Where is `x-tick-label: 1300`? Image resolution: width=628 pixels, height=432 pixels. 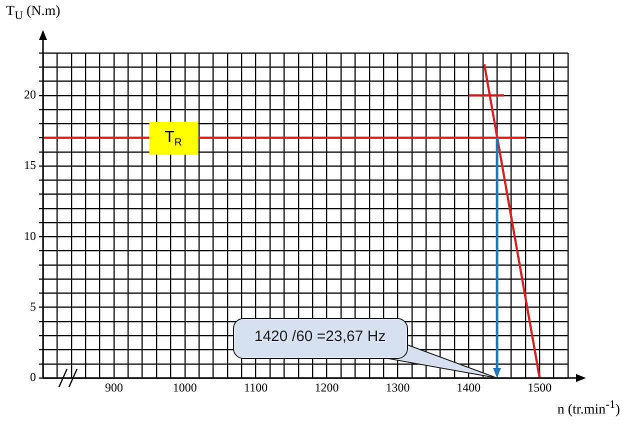
x-tick-label: 1300 is located at coordinates (398, 387).